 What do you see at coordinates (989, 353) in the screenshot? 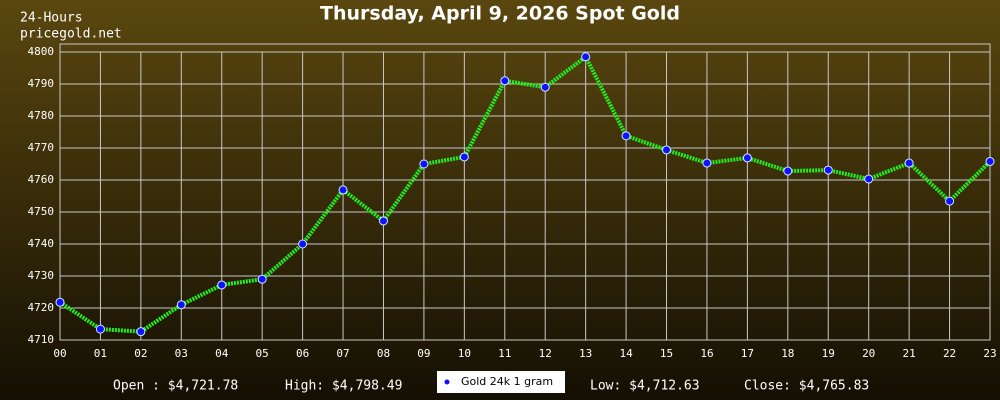
I see `x-tick-label: 23` at bounding box center [989, 353].